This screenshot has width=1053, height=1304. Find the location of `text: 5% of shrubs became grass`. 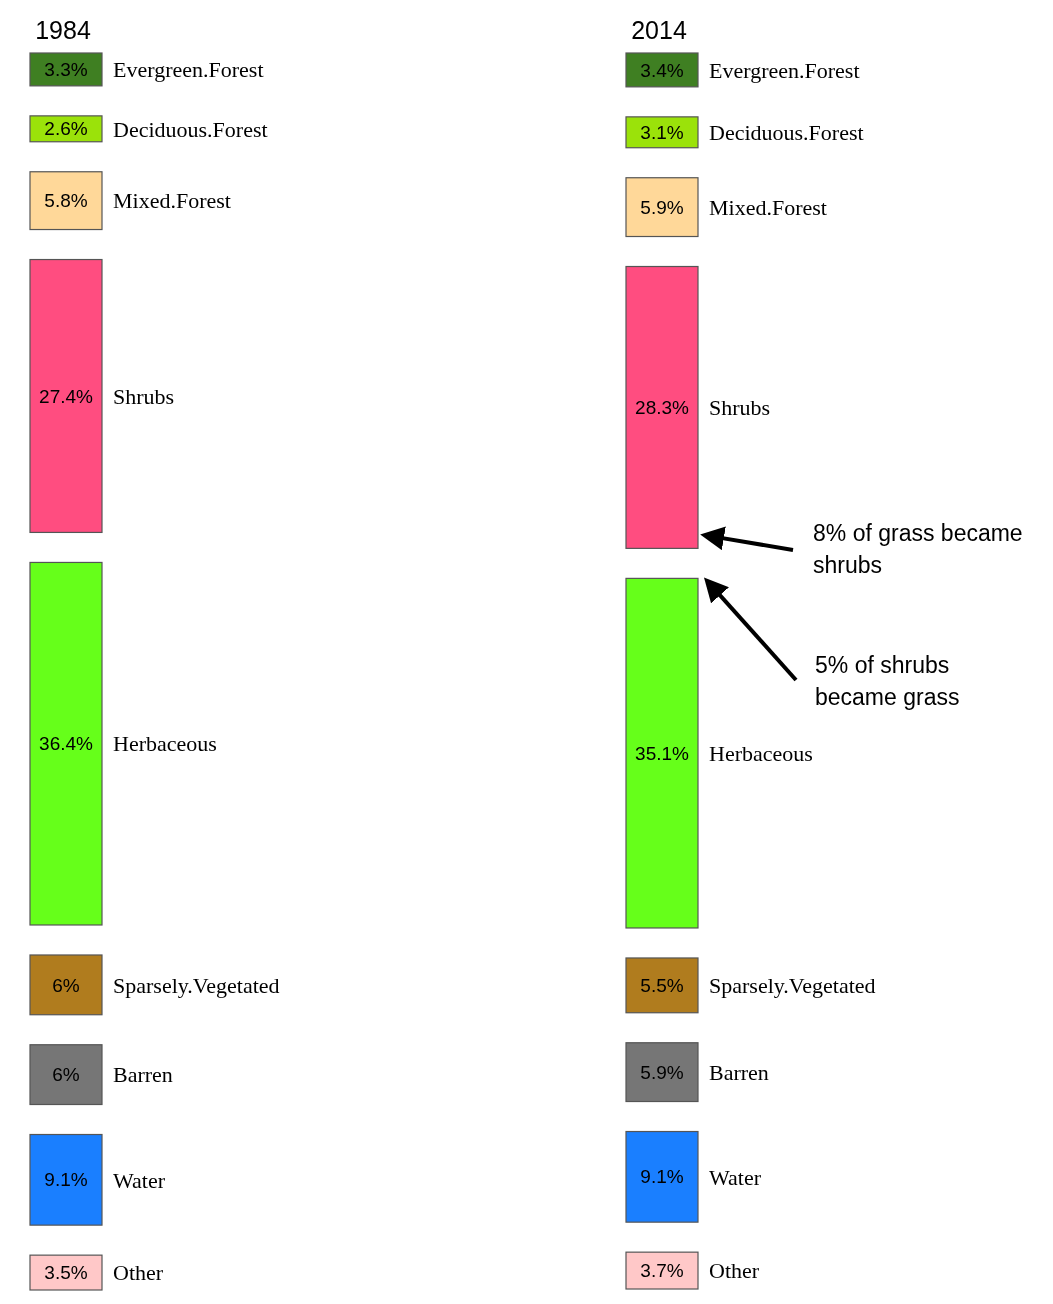

text: 5% of shrubs became grass is located at coordinates (887, 681).